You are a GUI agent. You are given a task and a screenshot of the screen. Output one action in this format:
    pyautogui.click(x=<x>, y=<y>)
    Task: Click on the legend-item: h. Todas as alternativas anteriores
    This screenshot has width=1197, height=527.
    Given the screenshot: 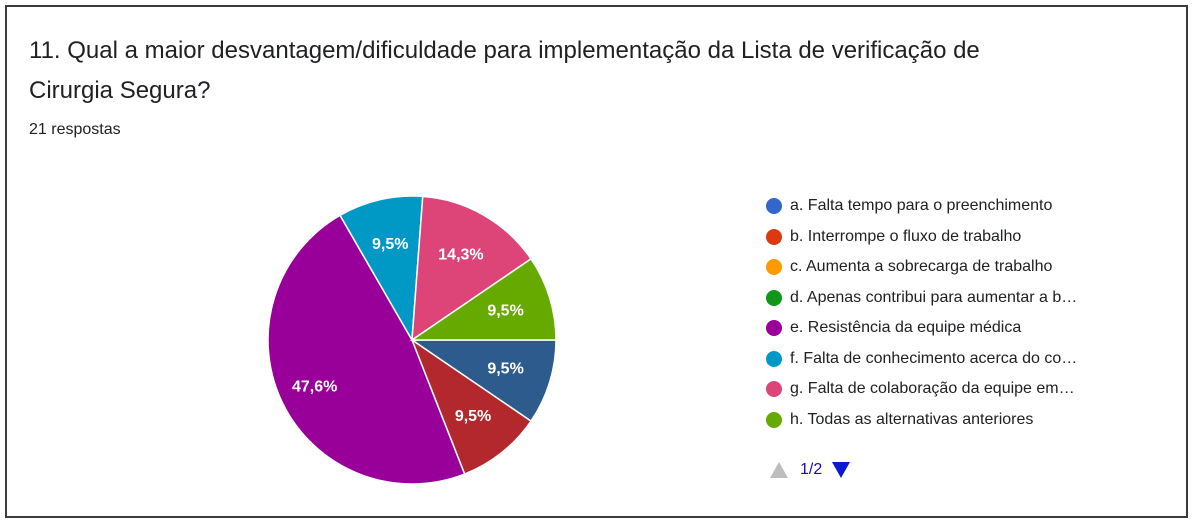 What is the action you would take?
    pyautogui.click(x=921, y=420)
    